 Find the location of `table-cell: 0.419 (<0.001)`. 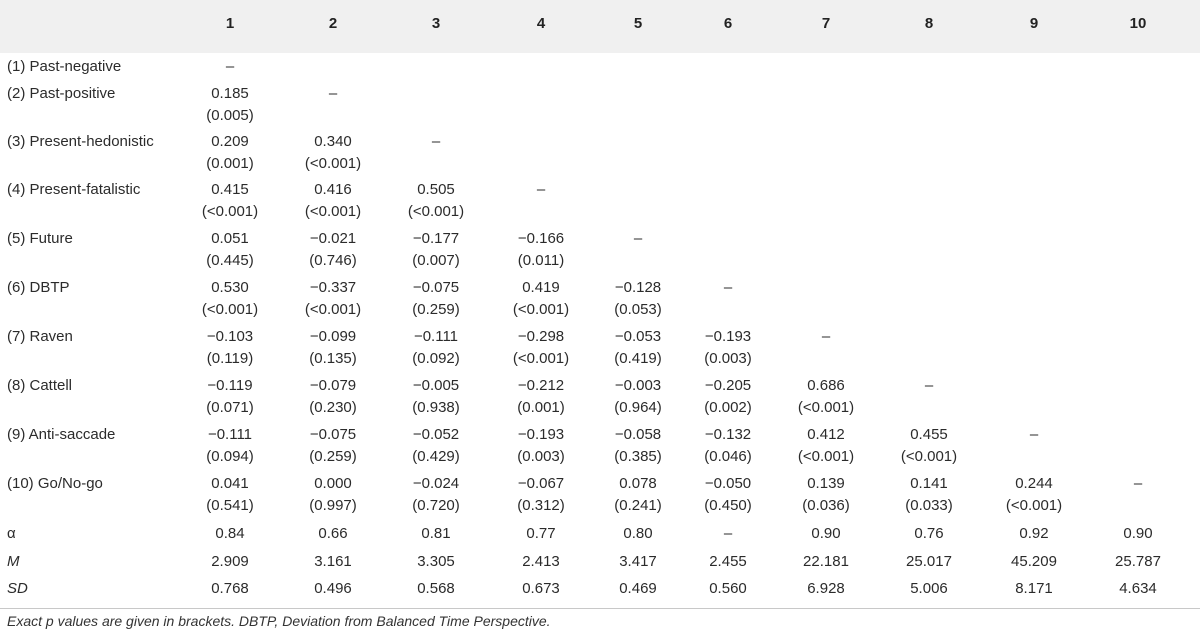

table-cell: 0.419 (<0.001) is located at coordinates (541, 299).